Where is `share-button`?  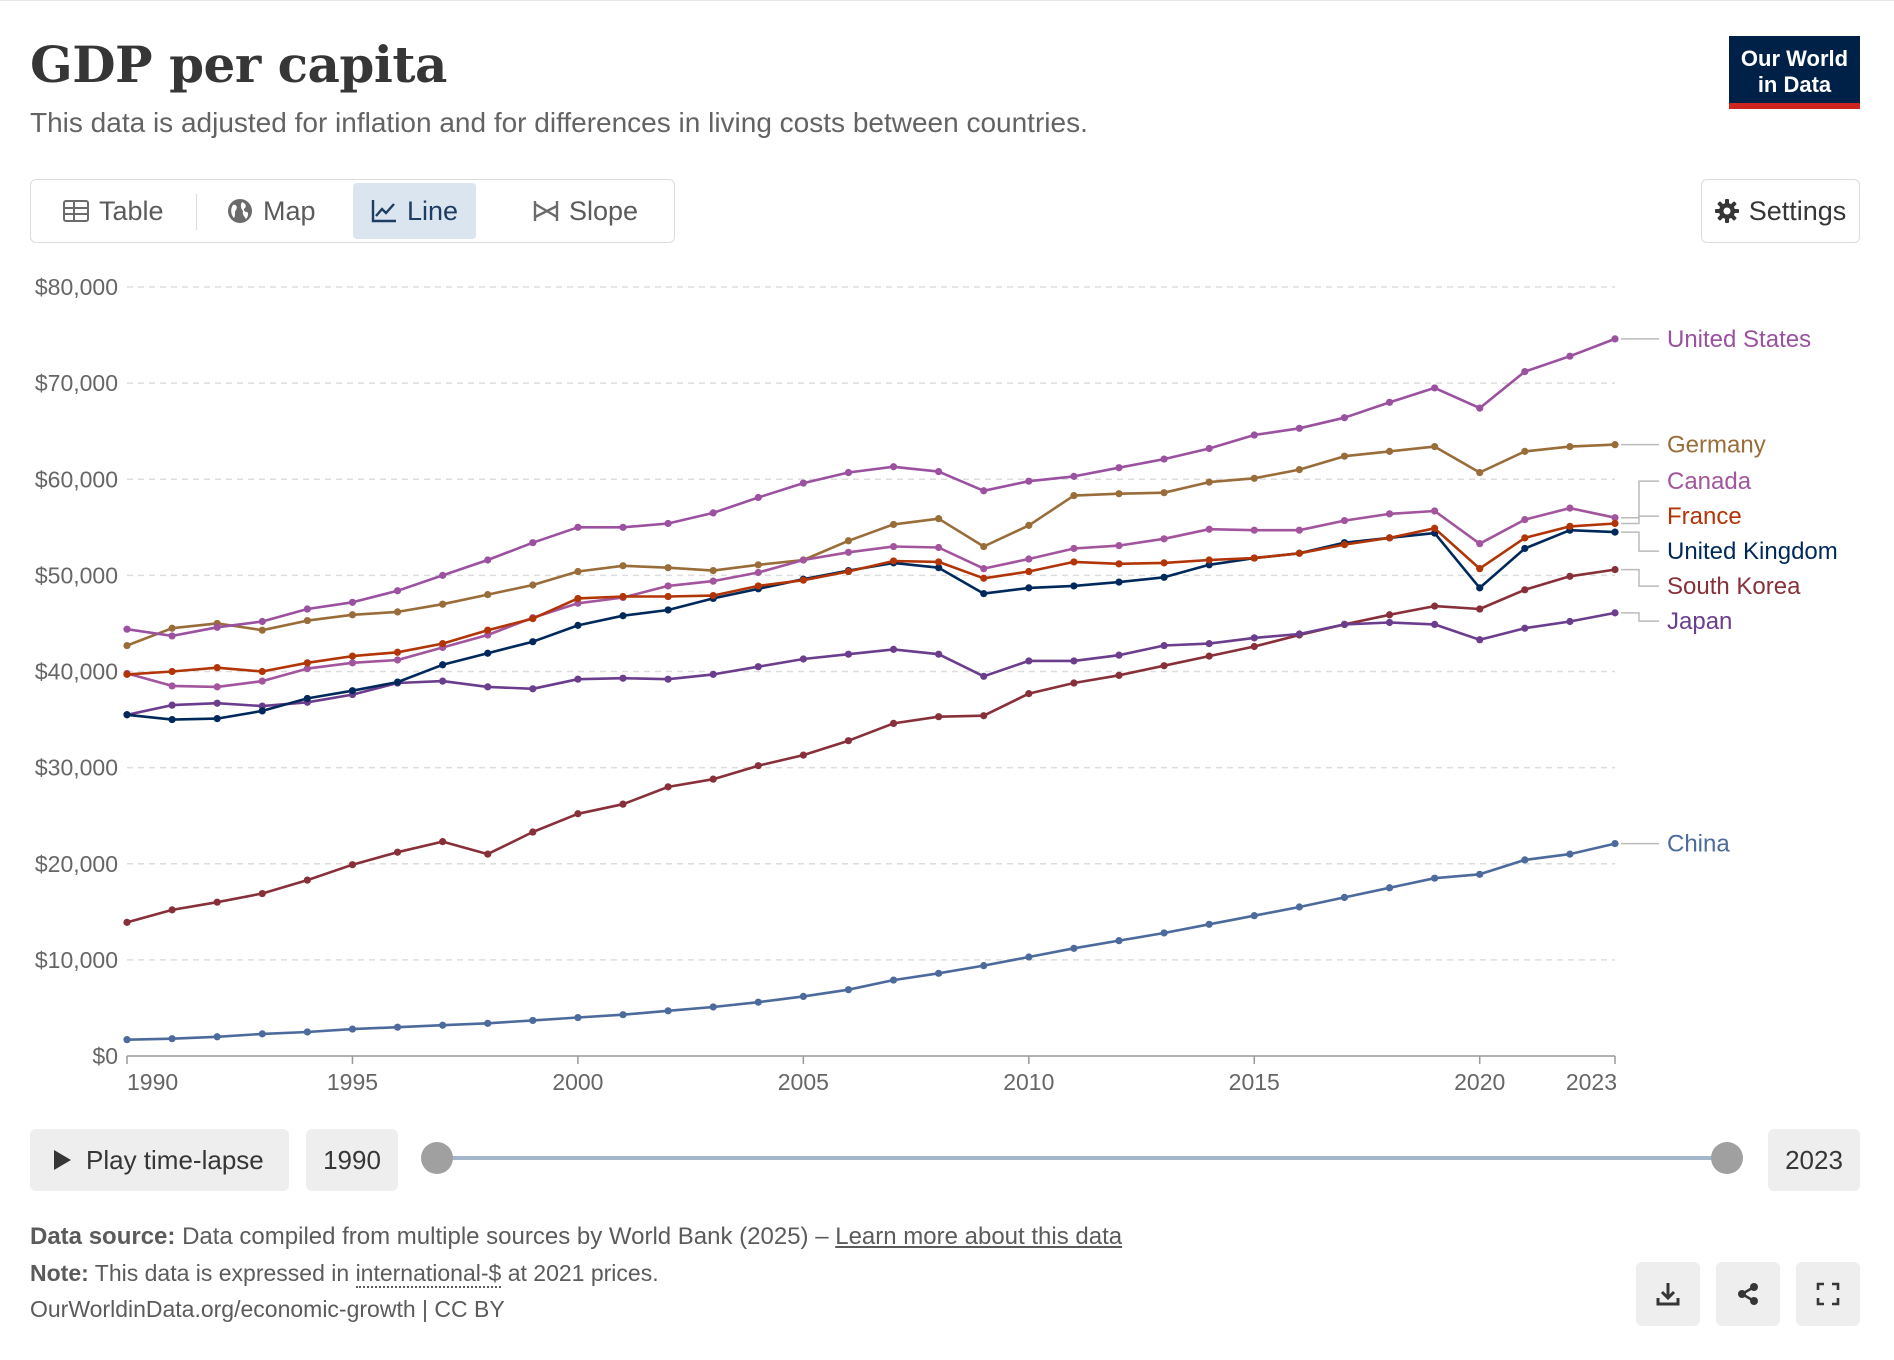 share-button is located at coordinates (1748, 1294).